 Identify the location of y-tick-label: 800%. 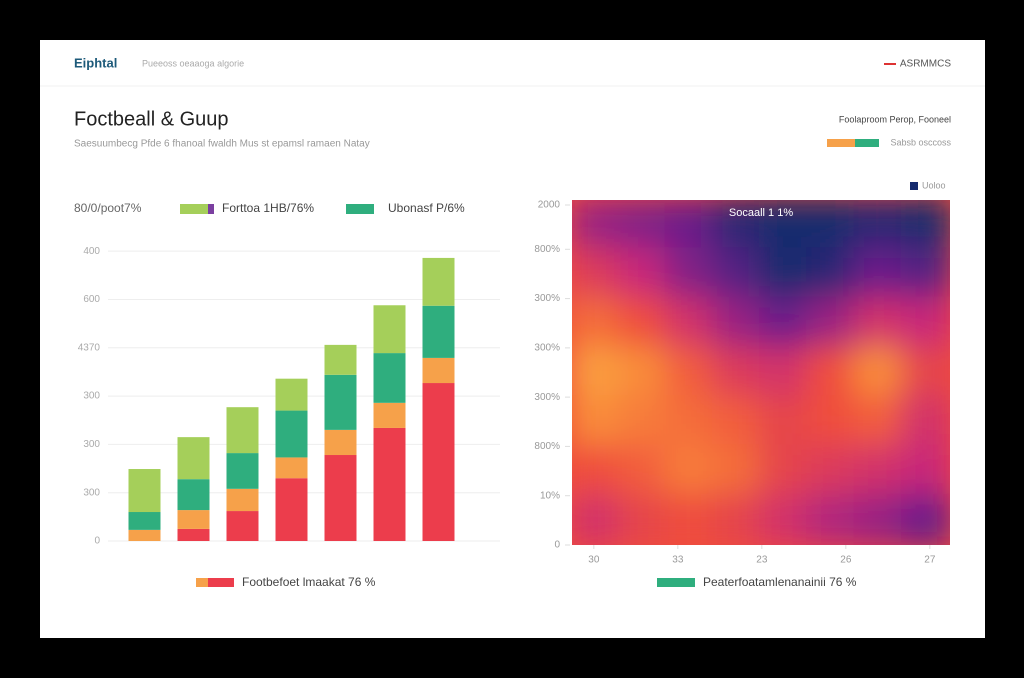
(547, 446).